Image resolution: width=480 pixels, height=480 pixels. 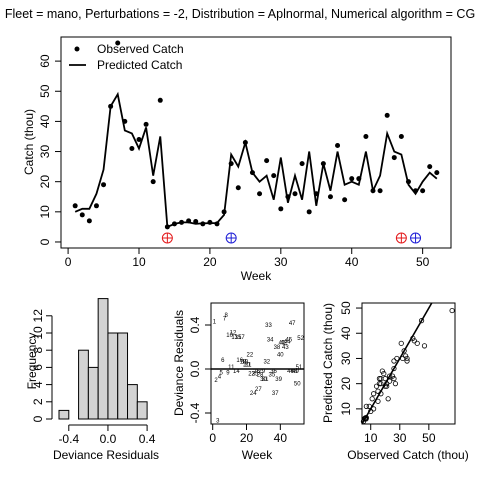 I want to click on residual-week-label: 52, so click(x=300, y=339).